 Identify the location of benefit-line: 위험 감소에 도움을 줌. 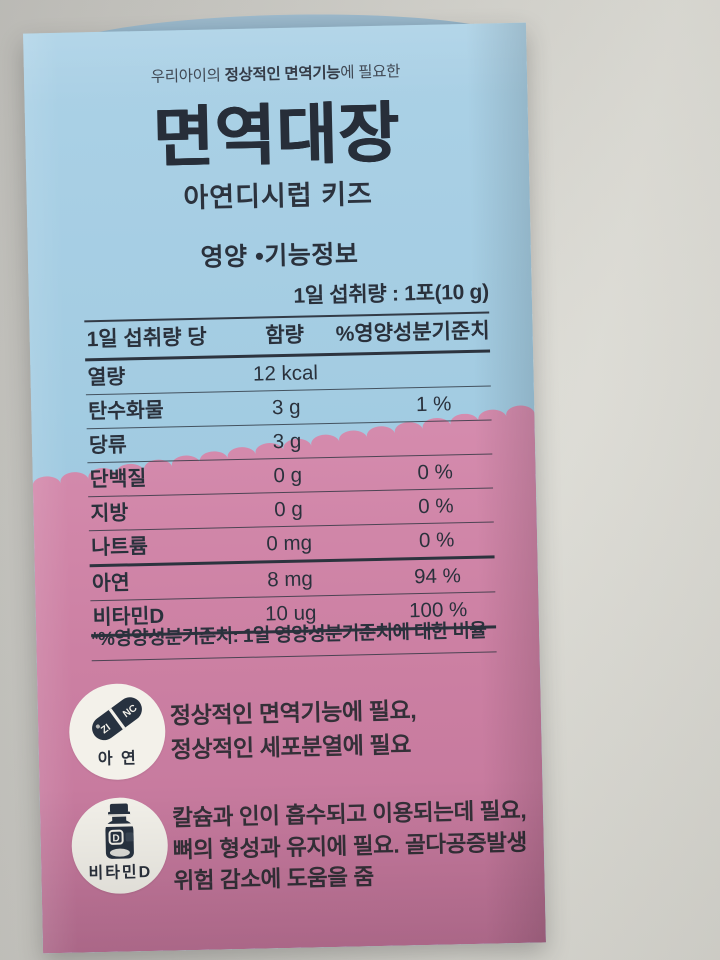
(274, 879).